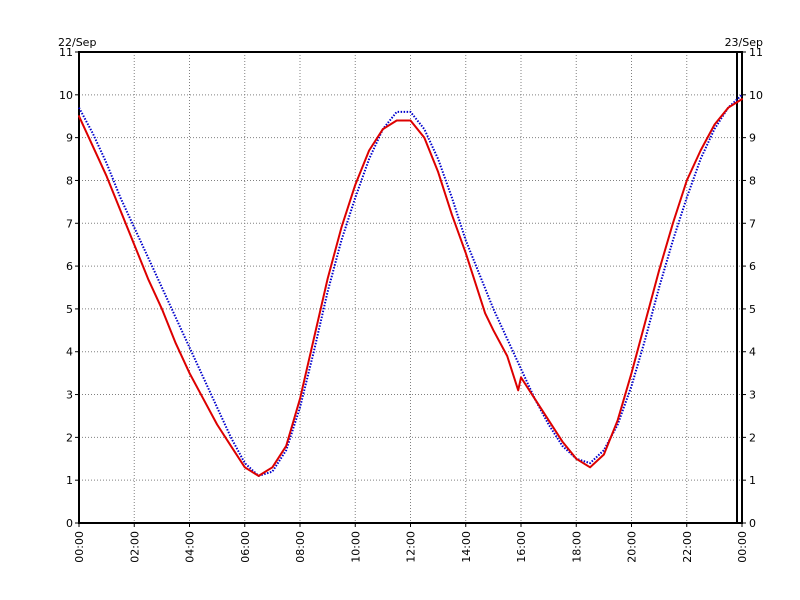  What do you see at coordinates (752, 266) in the screenshot?
I see `y-tick-label-right: 6` at bounding box center [752, 266].